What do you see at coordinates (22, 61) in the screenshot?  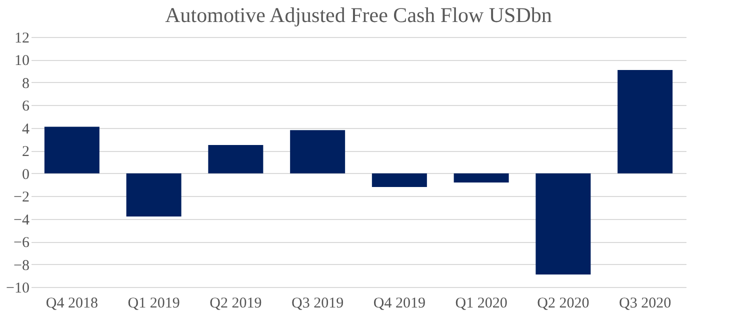 I see `y-tick-label: 10` at bounding box center [22, 61].